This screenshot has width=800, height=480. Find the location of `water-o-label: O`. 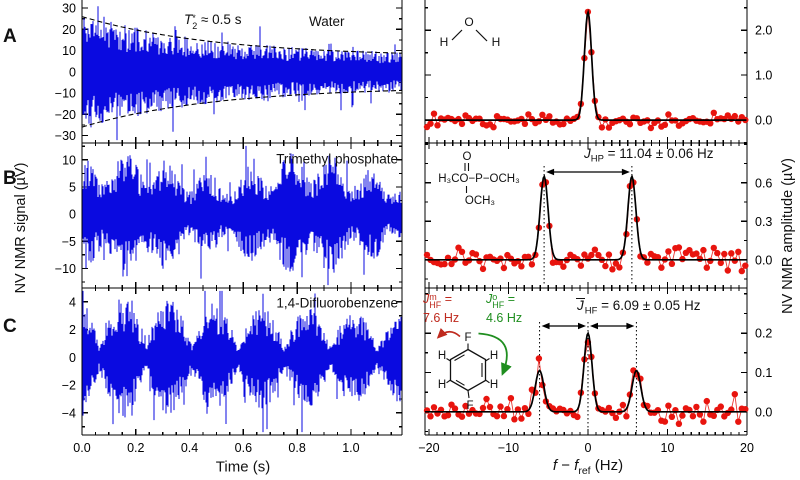

water-o-label: O is located at coordinates (468, 22).